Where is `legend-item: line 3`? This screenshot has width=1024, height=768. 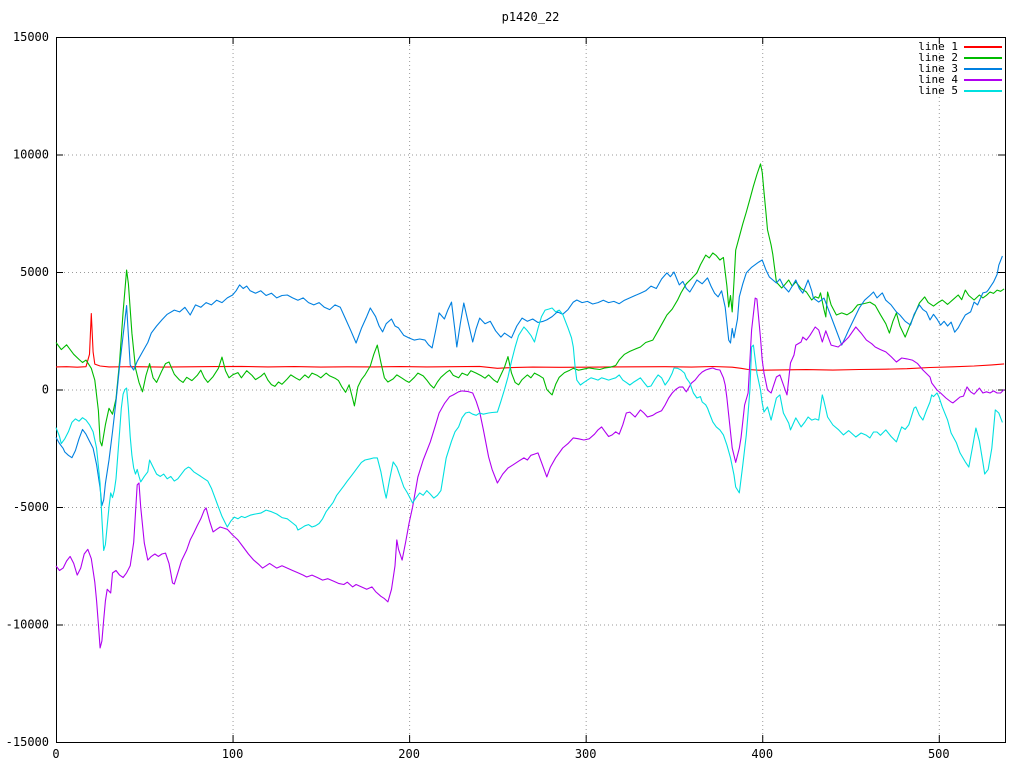
legend-item: line 3 is located at coordinates (960, 68).